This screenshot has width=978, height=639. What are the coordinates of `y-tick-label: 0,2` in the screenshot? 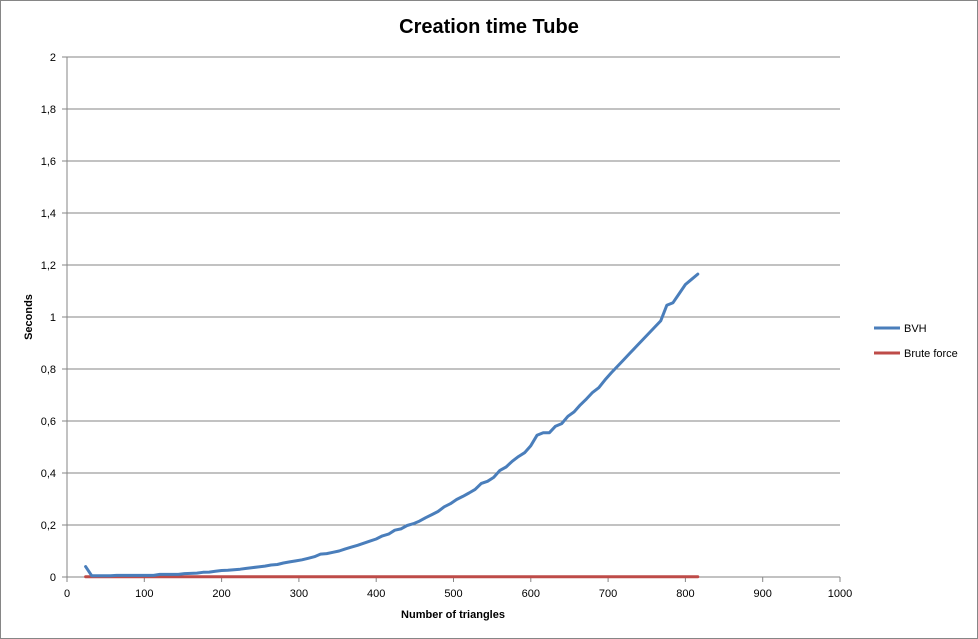 It's located at (48, 526).